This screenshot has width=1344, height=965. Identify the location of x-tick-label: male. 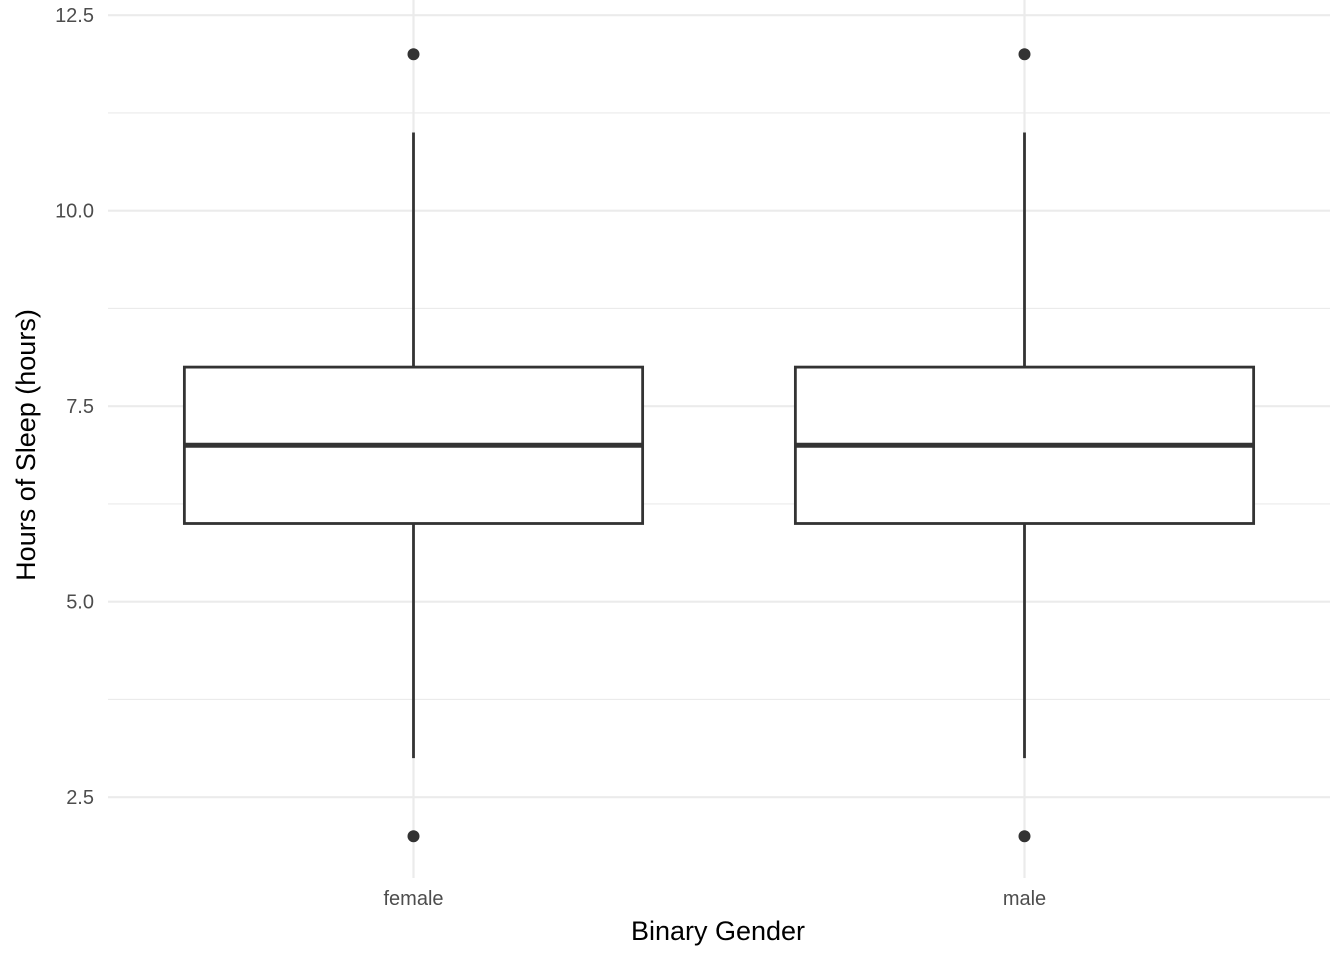
(1024, 899).